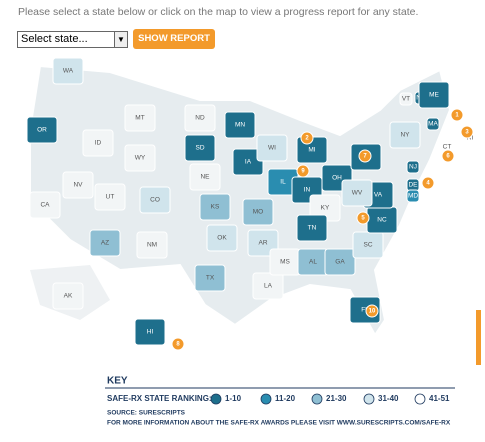 This screenshot has width=485, height=442. What do you see at coordinates (117, 381) in the screenshot?
I see `key-title: KEY` at bounding box center [117, 381].